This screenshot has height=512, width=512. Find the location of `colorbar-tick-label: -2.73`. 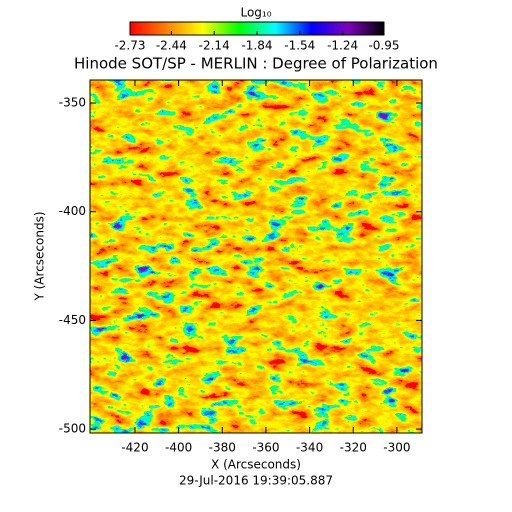

colorbar-tick-label: -2.73 is located at coordinates (129, 46).